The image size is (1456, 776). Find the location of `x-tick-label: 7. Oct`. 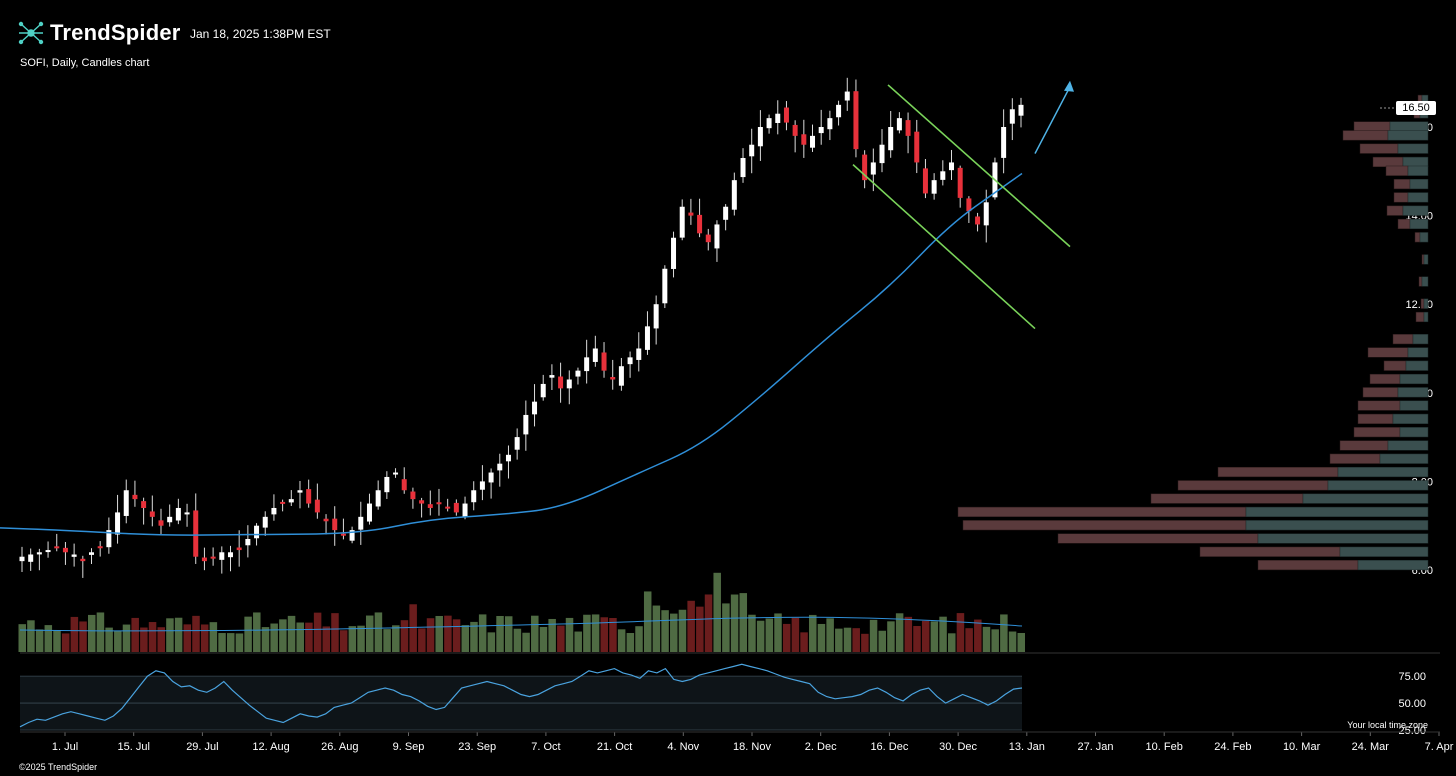

x-tick-label: 7. Oct is located at coordinates (545, 747).